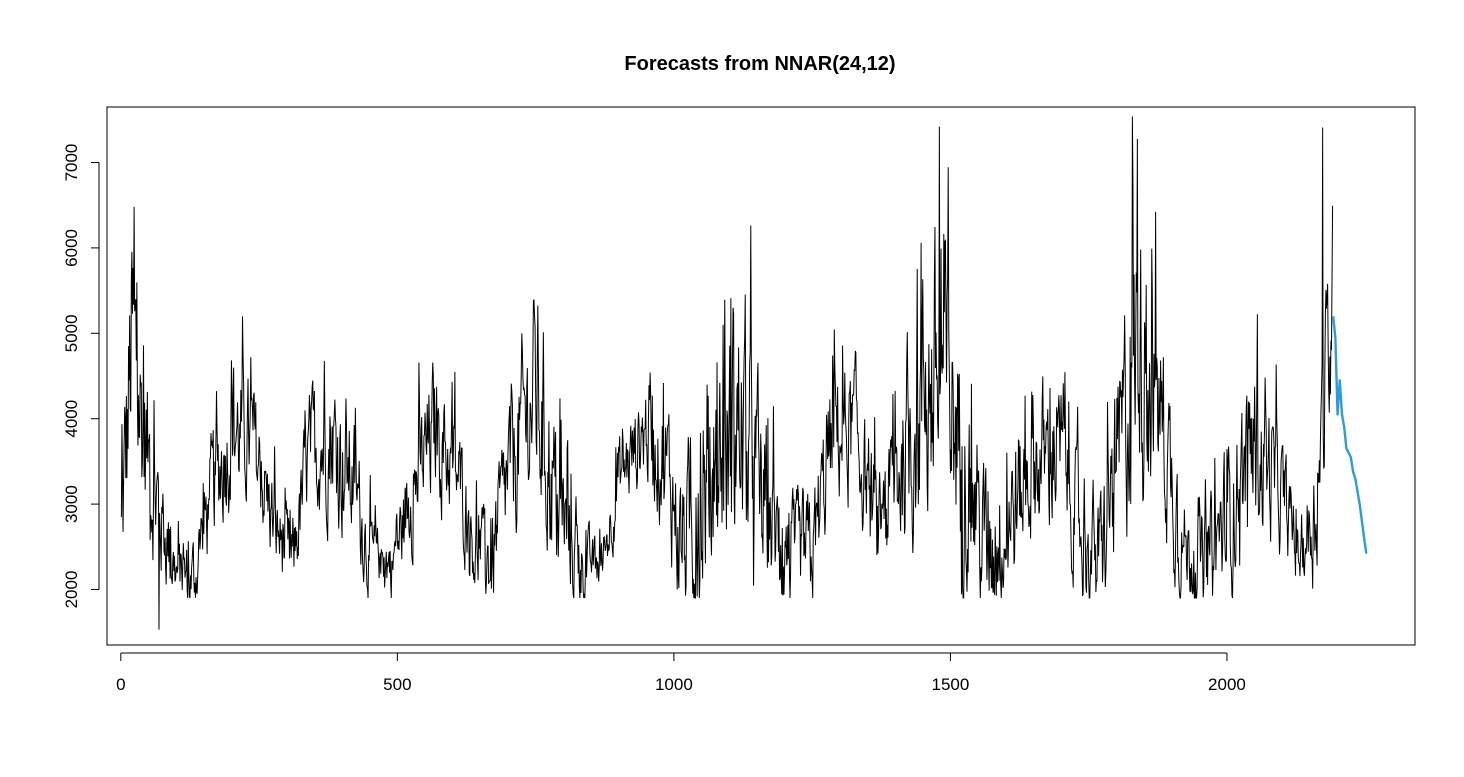 Image resolution: width=1464 pixels, height=777 pixels. What do you see at coordinates (1349, 435) in the screenshot?
I see `forecast-series-line` at bounding box center [1349, 435].